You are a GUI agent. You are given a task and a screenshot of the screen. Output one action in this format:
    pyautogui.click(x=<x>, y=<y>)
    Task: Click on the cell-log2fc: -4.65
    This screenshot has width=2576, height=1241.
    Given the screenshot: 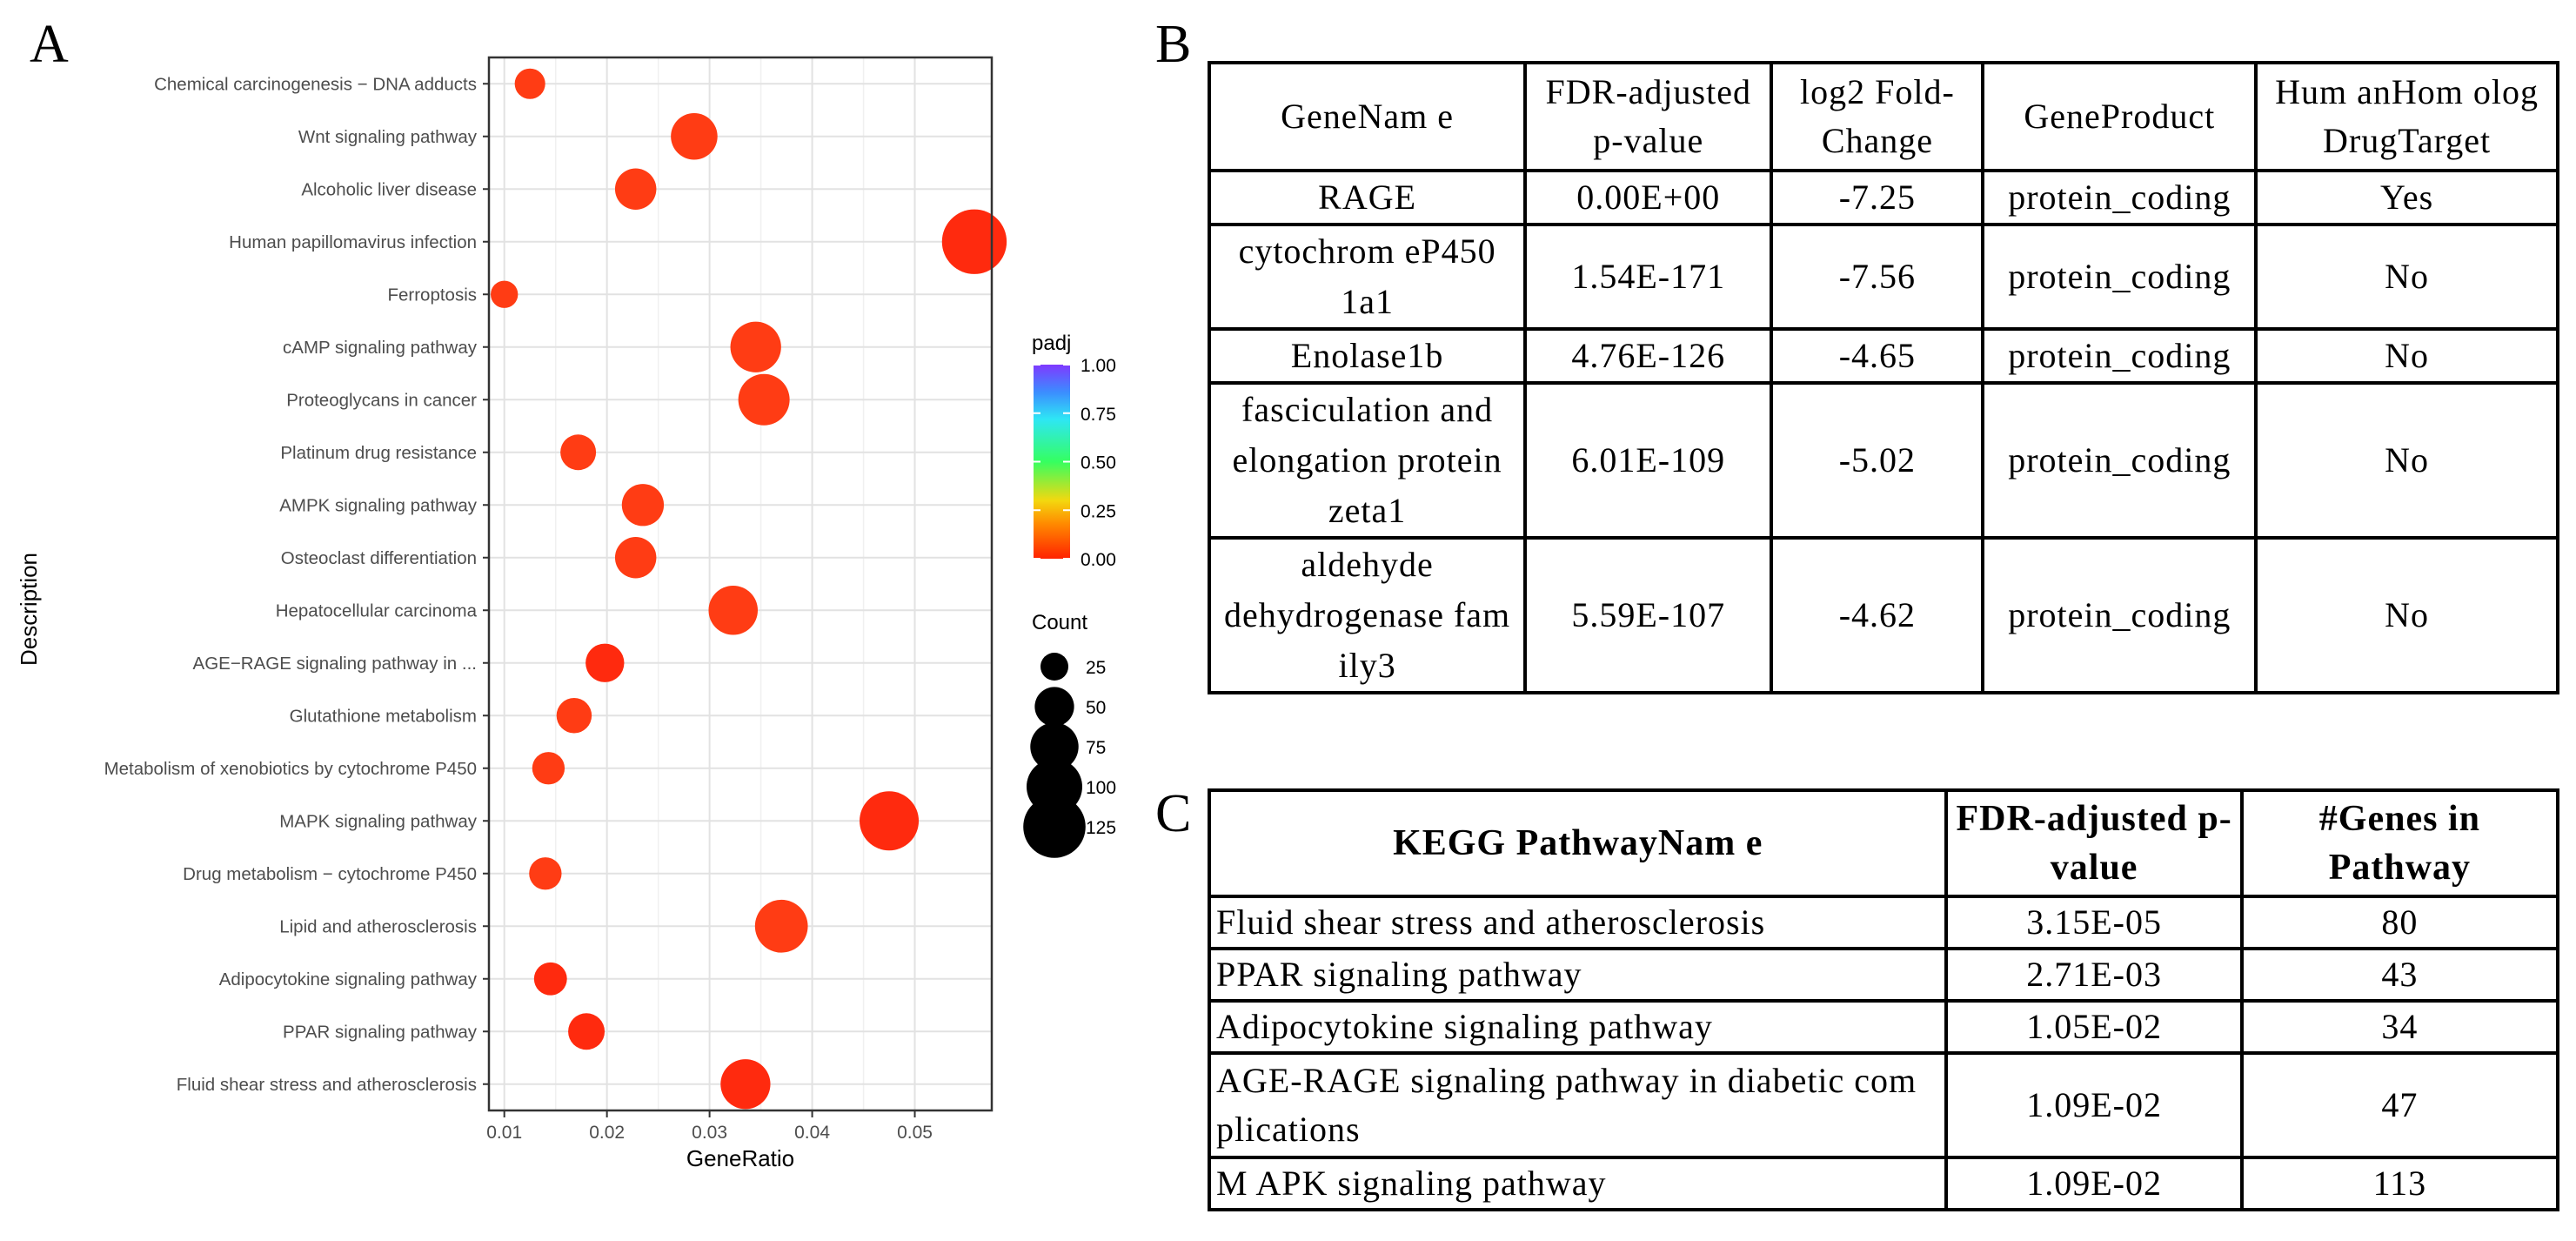 What is the action you would take?
    pyautogui.click(x=1878, y=356)
    